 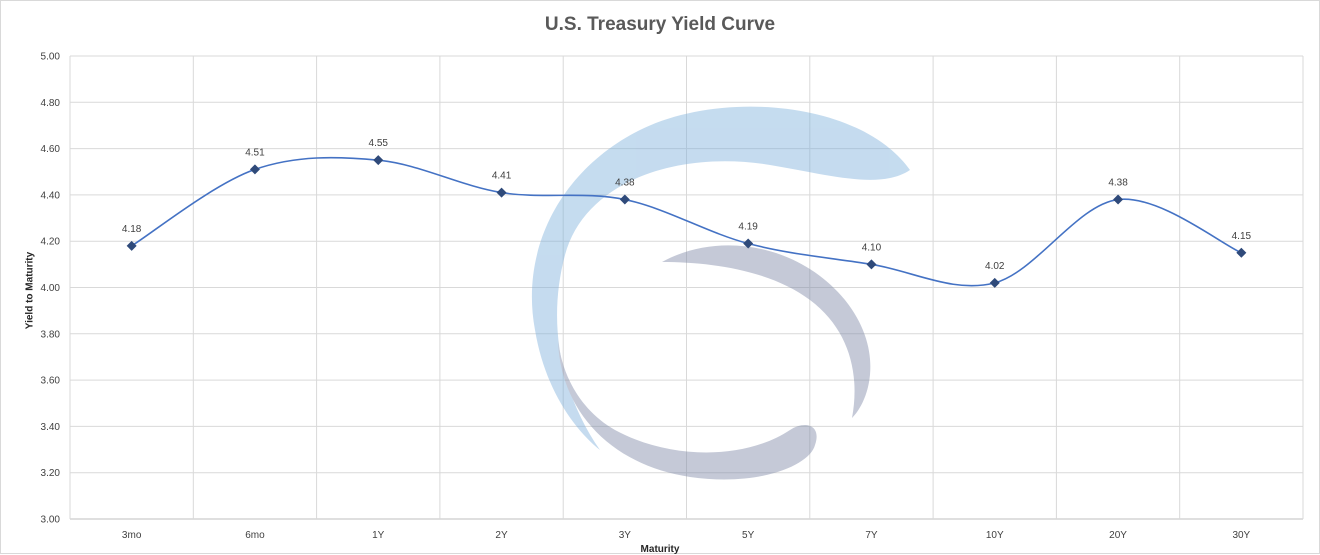 What do you see at coordinates (872, 247) in the screenshot?
I see `data-label: 4.10` at bounding box center [872, 247].